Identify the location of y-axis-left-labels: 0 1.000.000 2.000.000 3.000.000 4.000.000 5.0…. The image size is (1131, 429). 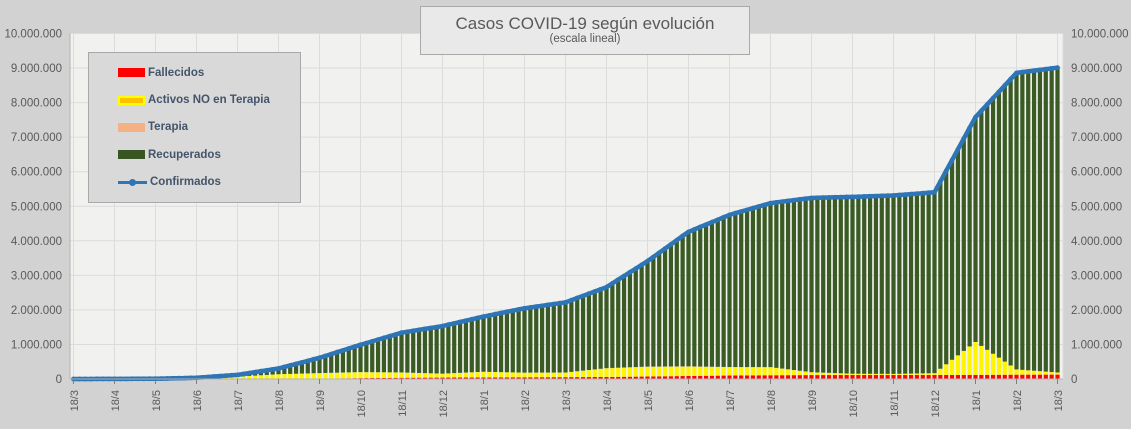
(33, 208).